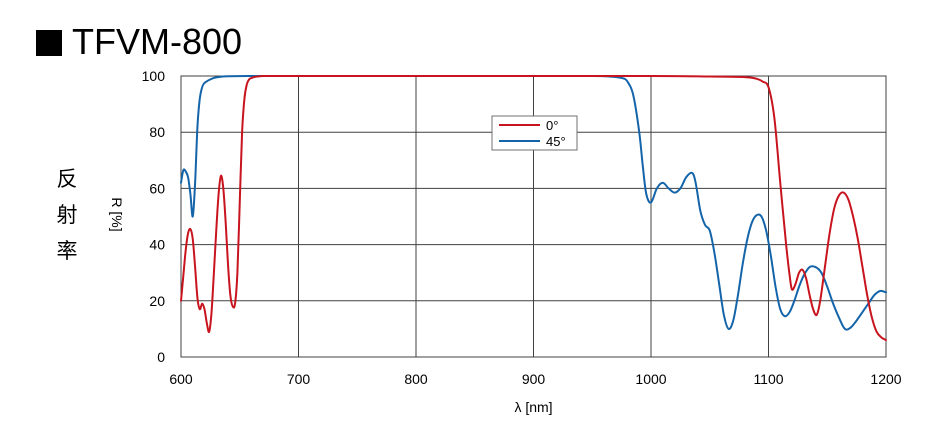 This screenshot has height=427, width=928. Describe the element at coordinates (157, 132) in the screenshot. I see `y-tick-label-80: 80` at that location.